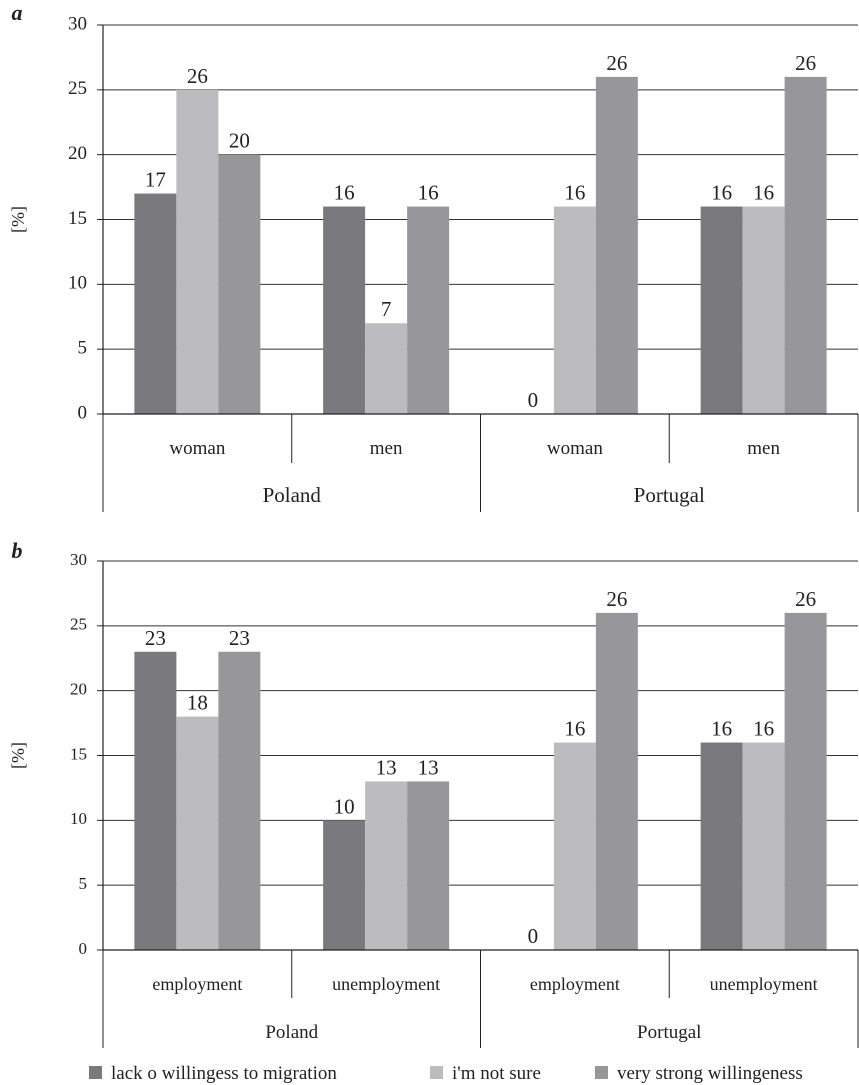 This screenshot has width=859, height=1085. I want to click on legend-item: very strong willingeness, so click(699, 1073).